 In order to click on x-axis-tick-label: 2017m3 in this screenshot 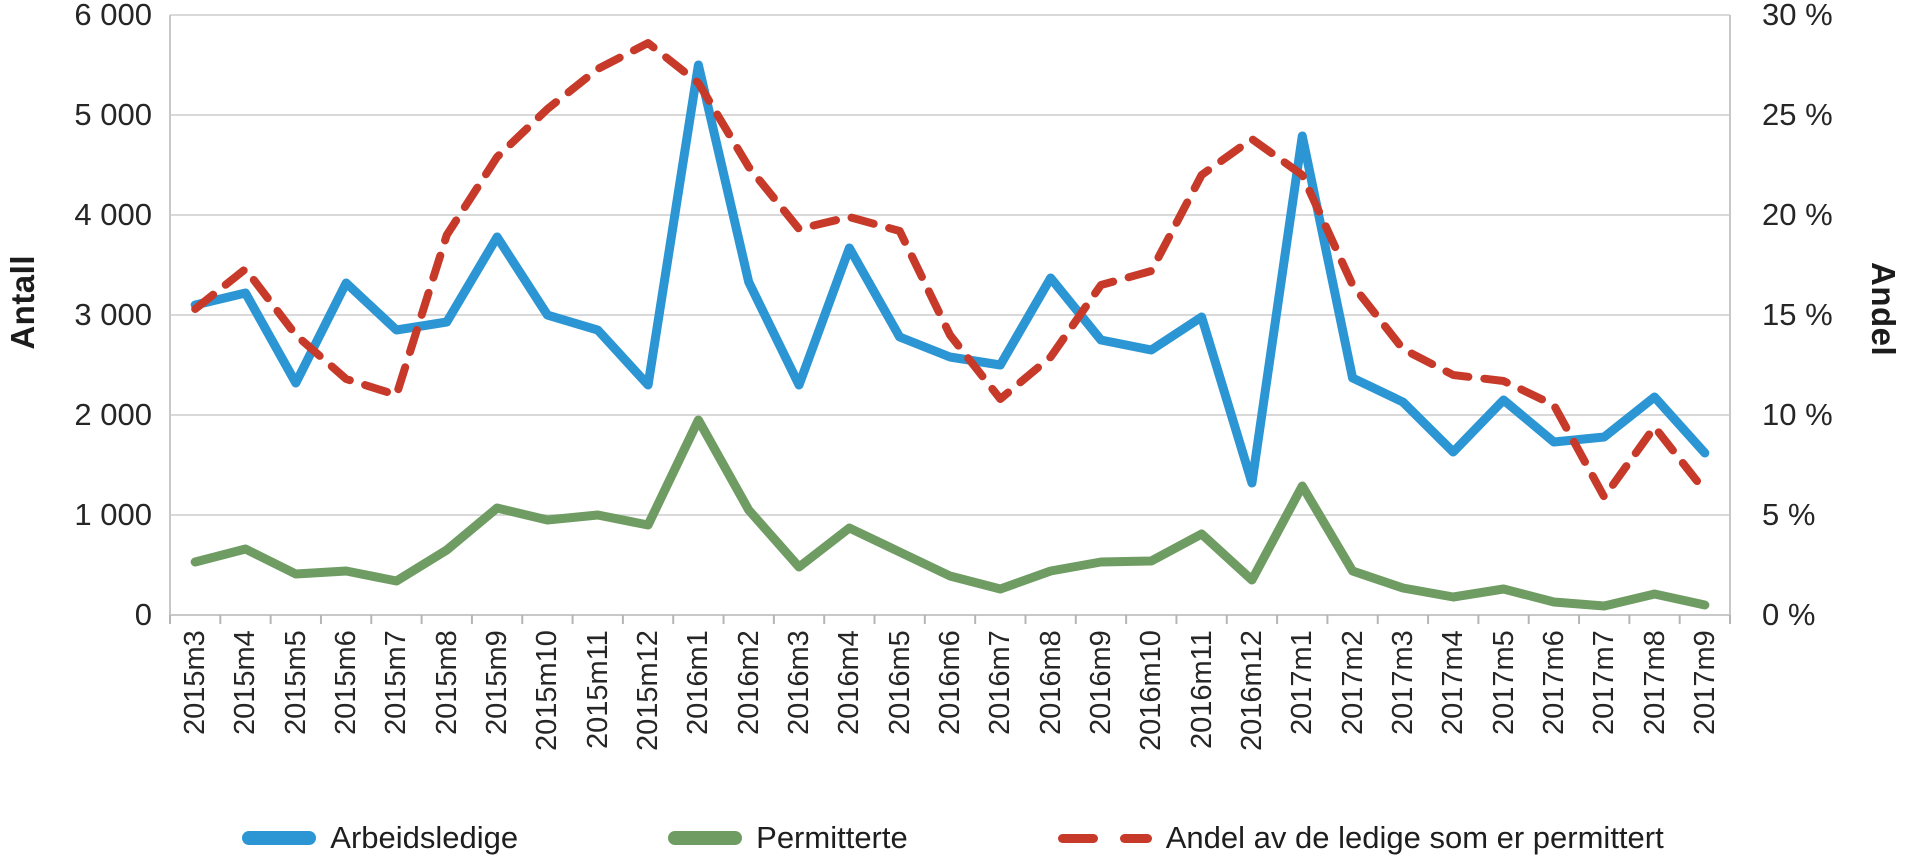, I will do `click(1402, 682)`.